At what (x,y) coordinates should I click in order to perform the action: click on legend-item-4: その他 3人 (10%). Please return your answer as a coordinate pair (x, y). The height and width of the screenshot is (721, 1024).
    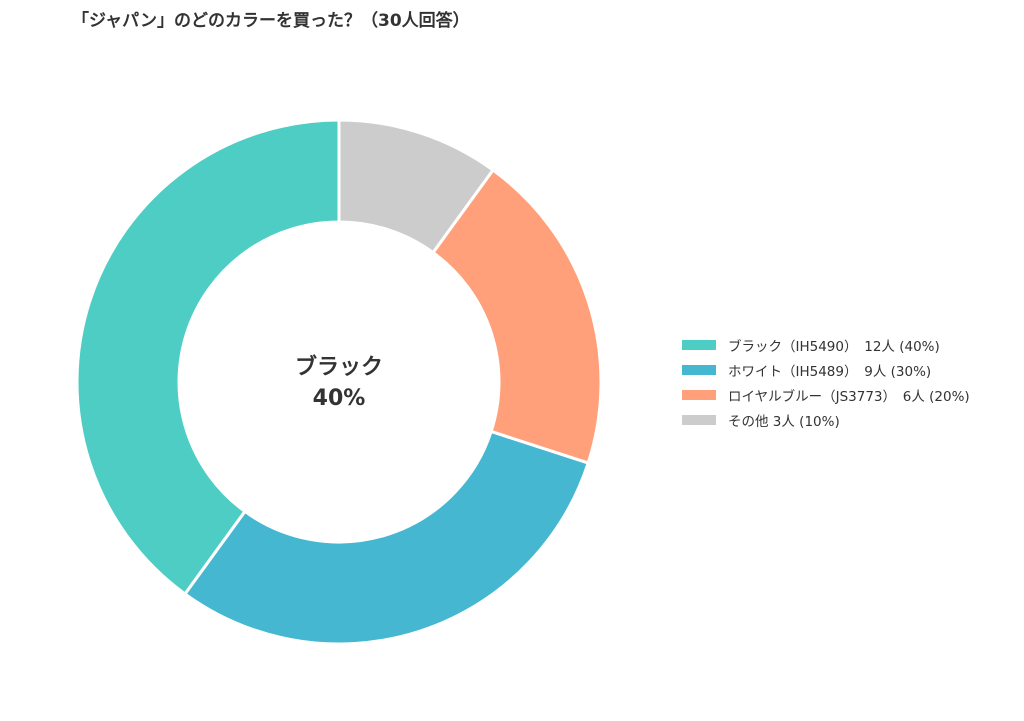
    Looking at the image, I should click on (826, 419).